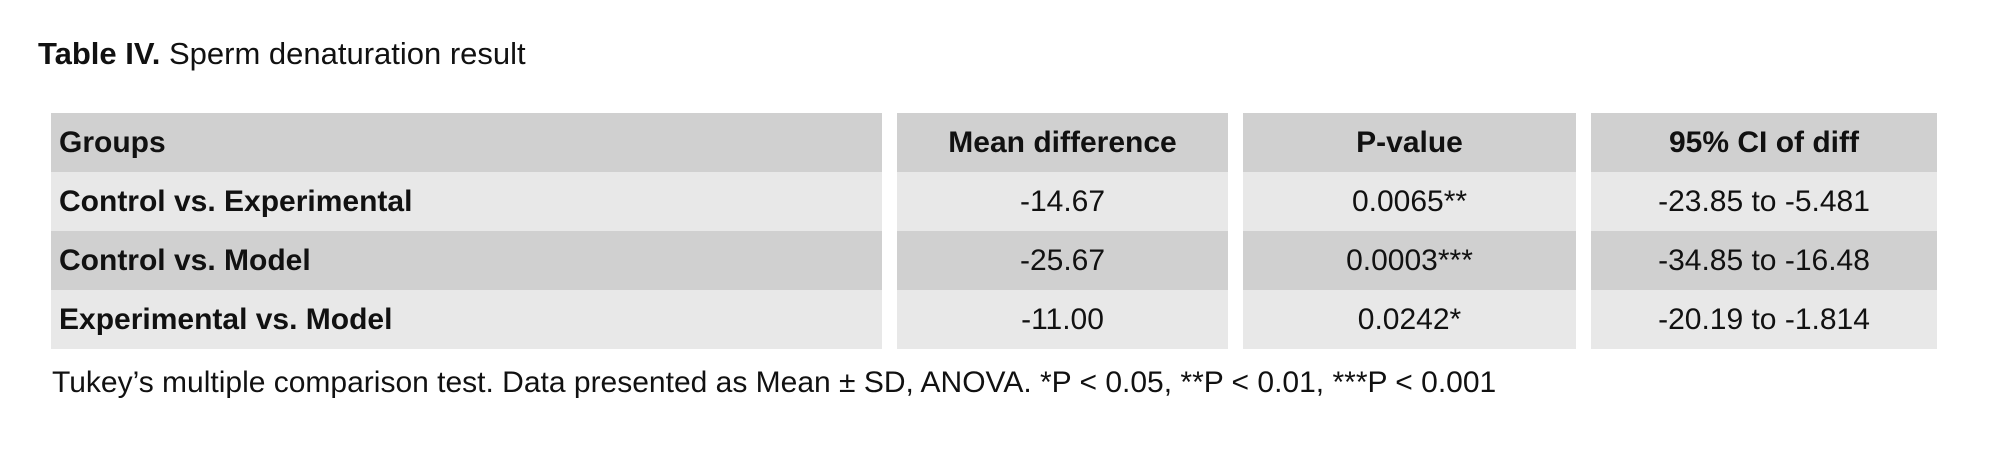  I want to click on caption: Table IV. Sperm denaturation result, so click(282, 54).